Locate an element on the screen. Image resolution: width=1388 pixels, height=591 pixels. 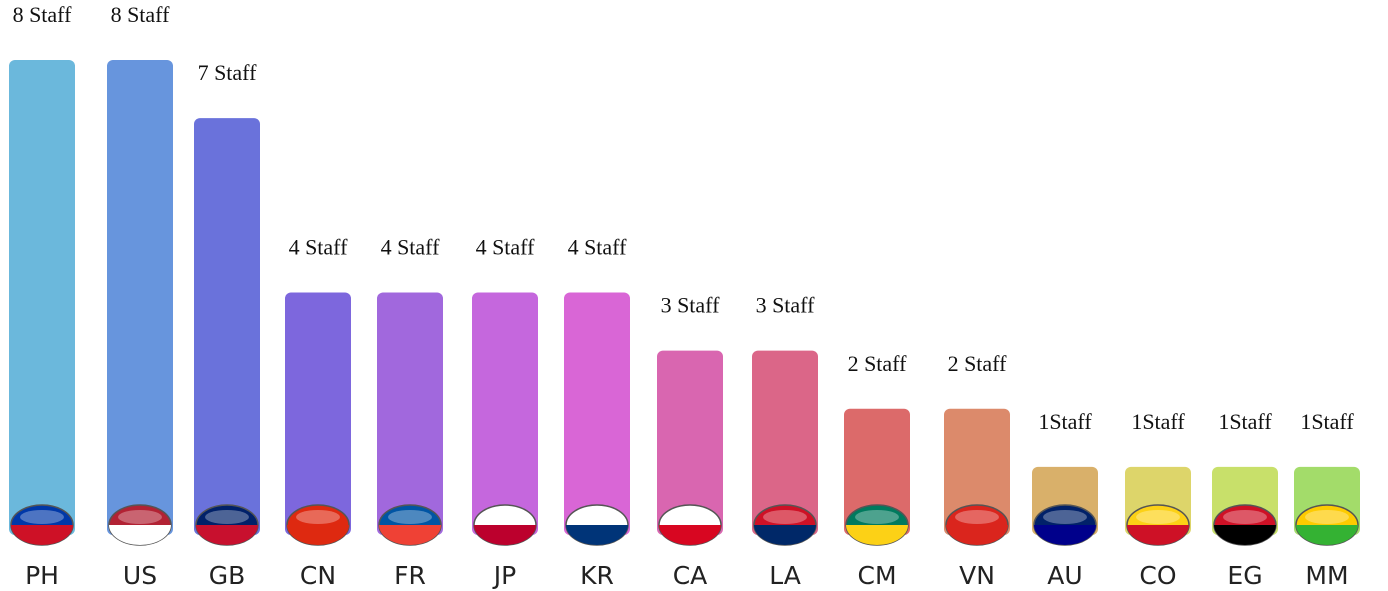
x-tick-label: FR is located at coordinates (410, 575).